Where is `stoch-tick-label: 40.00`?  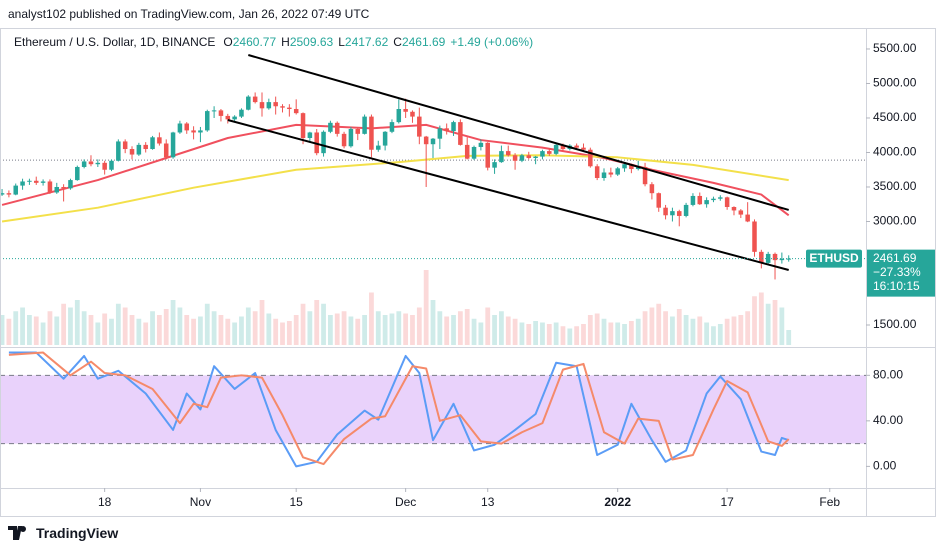
stoch-tick-label: 40.00 is located at coordinates (888, 420).